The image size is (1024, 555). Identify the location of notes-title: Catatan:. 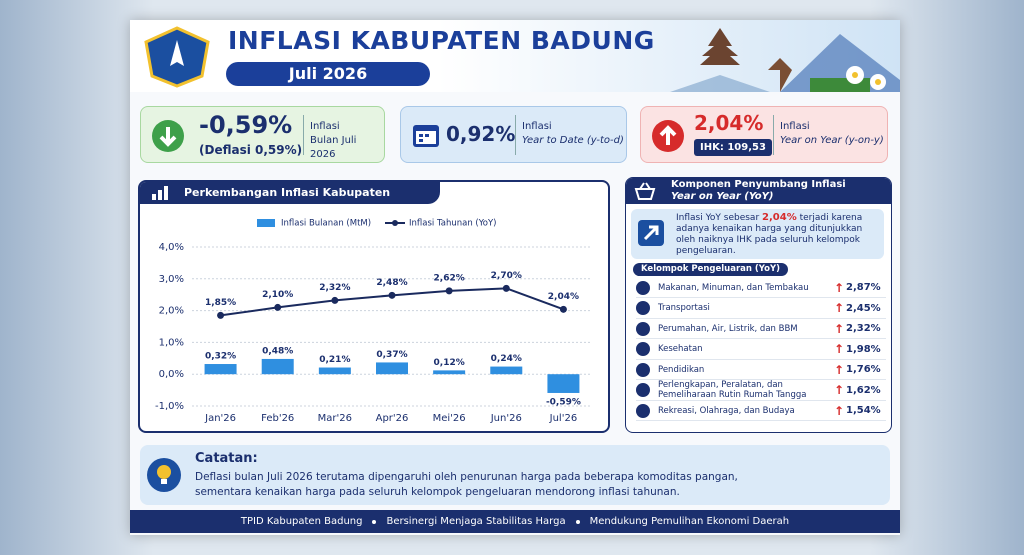
(226, 458).